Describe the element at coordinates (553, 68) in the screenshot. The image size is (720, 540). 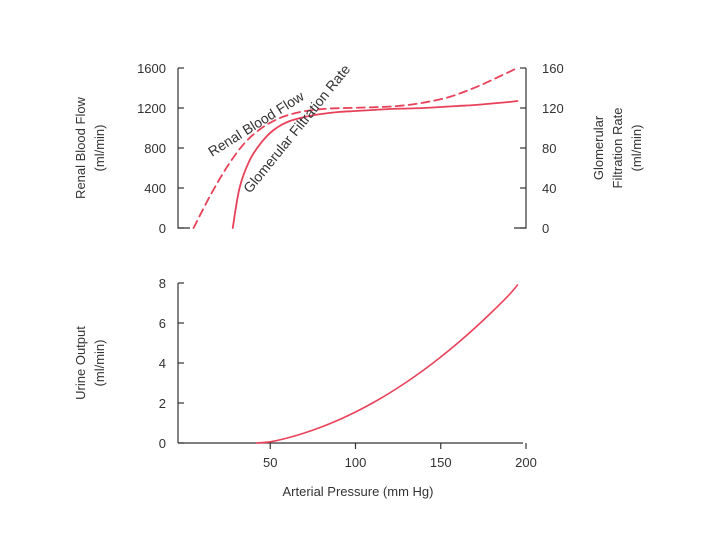
I see `top-right-tick-label: 160` at that location.